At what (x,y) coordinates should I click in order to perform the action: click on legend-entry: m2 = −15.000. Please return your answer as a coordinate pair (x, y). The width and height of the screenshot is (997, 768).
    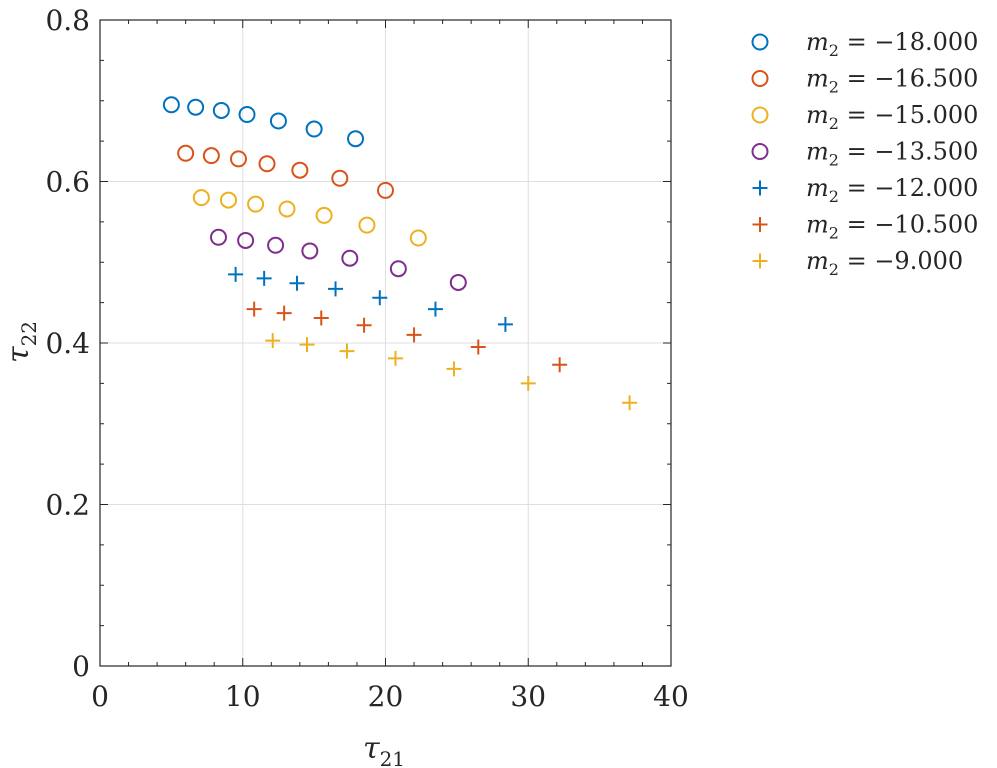
    Looking at the image, I should click on (864, 117).